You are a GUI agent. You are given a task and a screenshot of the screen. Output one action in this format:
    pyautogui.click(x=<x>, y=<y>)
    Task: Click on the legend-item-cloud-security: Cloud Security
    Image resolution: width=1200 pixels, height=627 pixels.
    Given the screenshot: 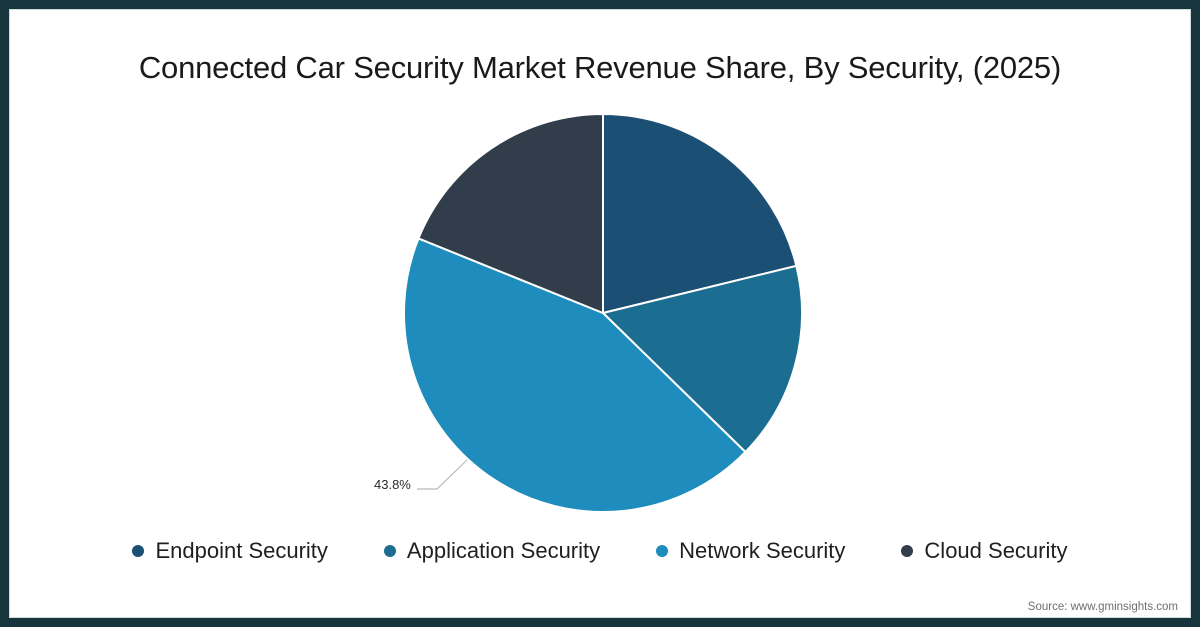 What is the action you would take?
    pyautogui.click(x=984, y=551)
    